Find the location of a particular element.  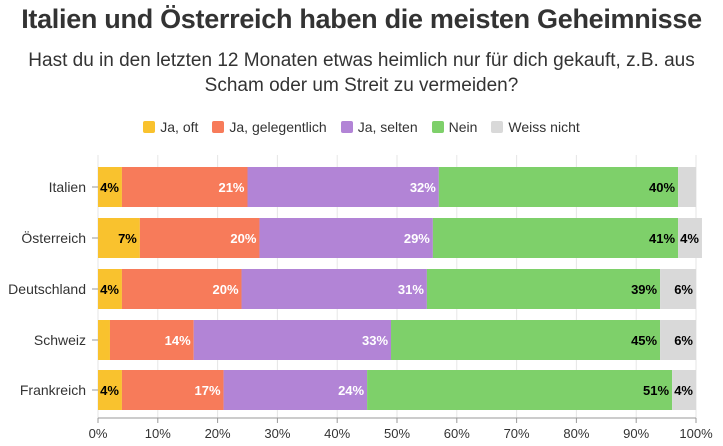

data-label: 31% is located at coordinates (411, 289).